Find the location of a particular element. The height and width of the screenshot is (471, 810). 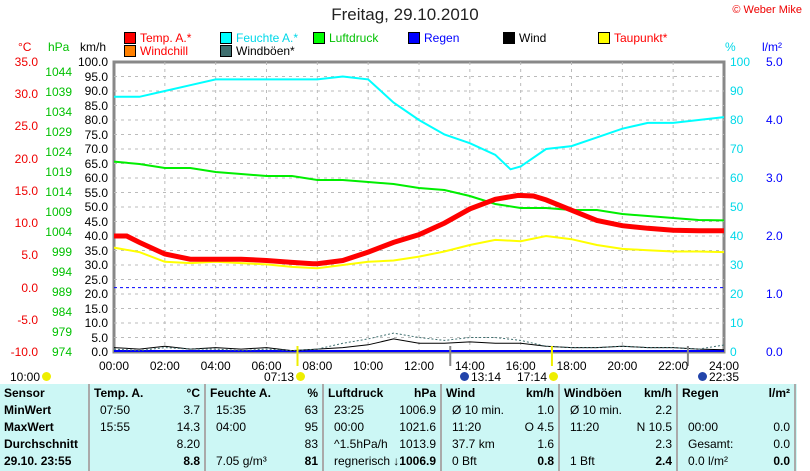

x-tick: 14:00 is located at coordinates (469, 366).